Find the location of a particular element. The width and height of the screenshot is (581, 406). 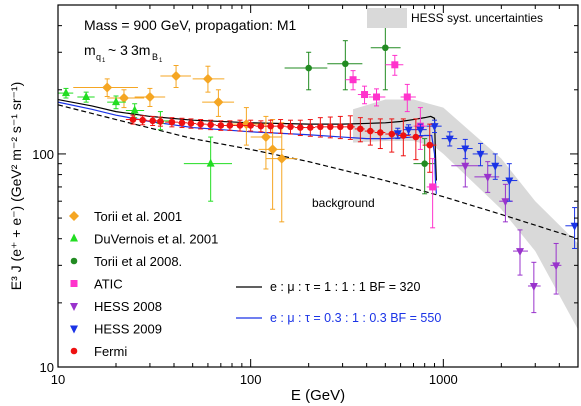

series-hess-2008 is located at coordinates (506, 231).